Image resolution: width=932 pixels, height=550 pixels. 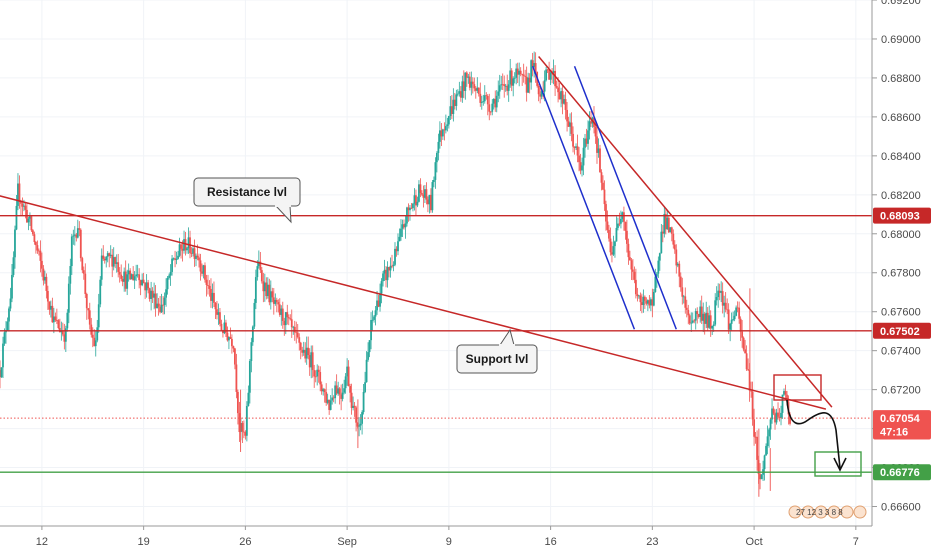 I want to click on projection-arrow-head, so click(x=840, y=464).